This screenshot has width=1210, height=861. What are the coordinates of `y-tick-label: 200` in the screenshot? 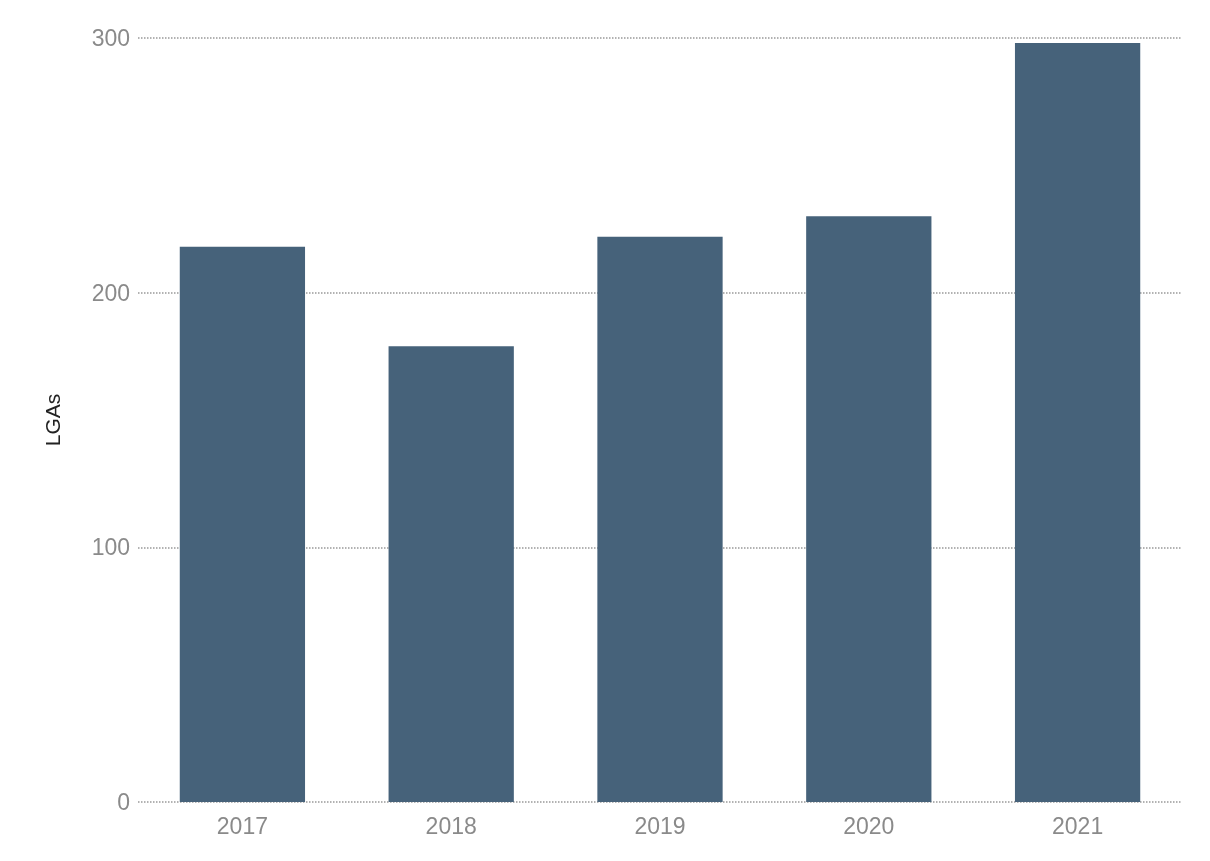 It's located at (110, 292).